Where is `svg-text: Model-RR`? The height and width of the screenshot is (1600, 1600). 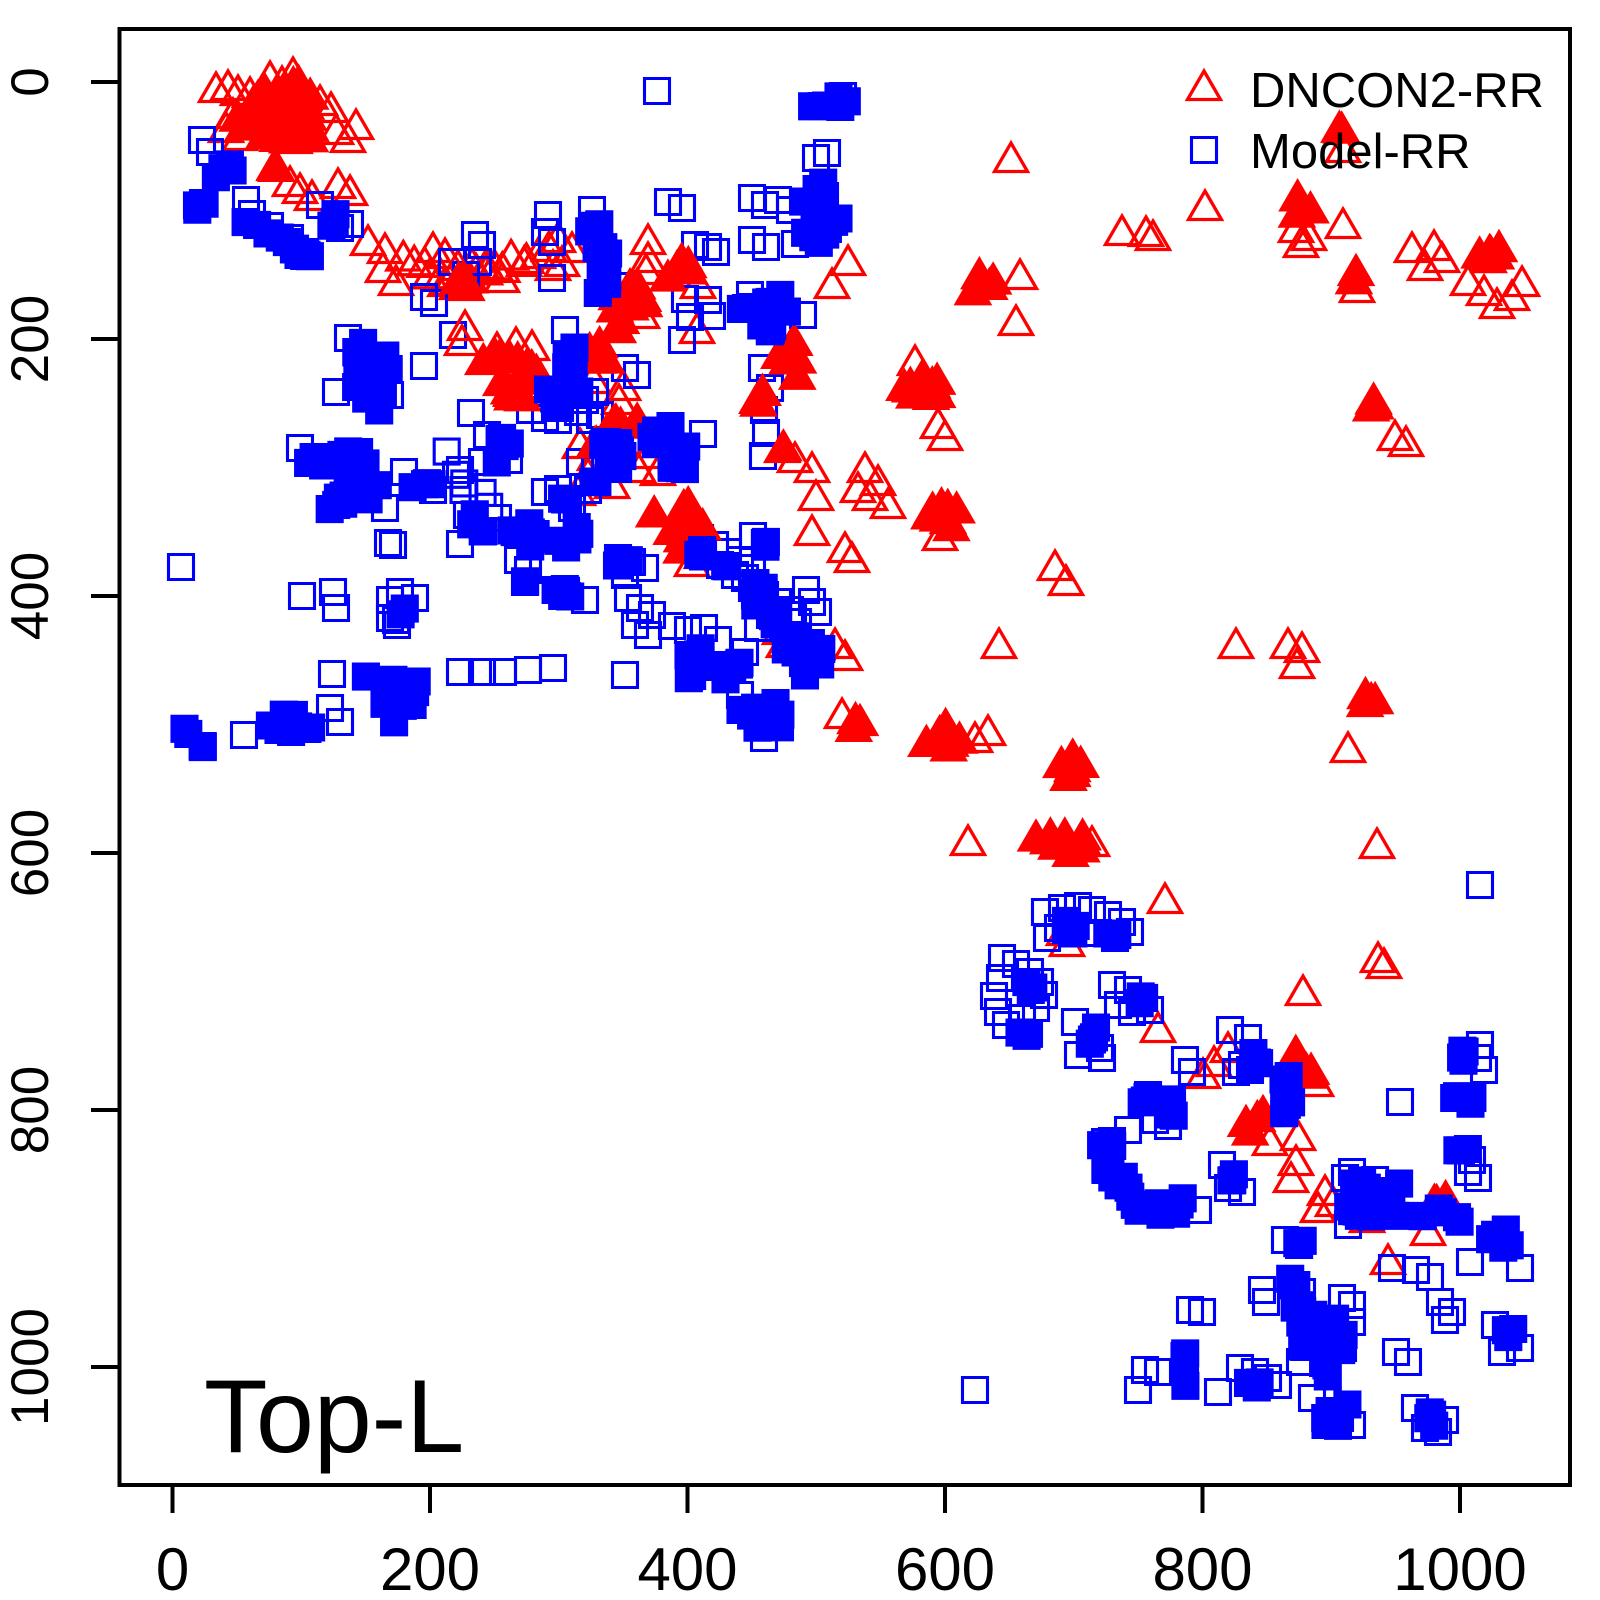
svg-text: Model-RR is located at coordinates (1360, 152).